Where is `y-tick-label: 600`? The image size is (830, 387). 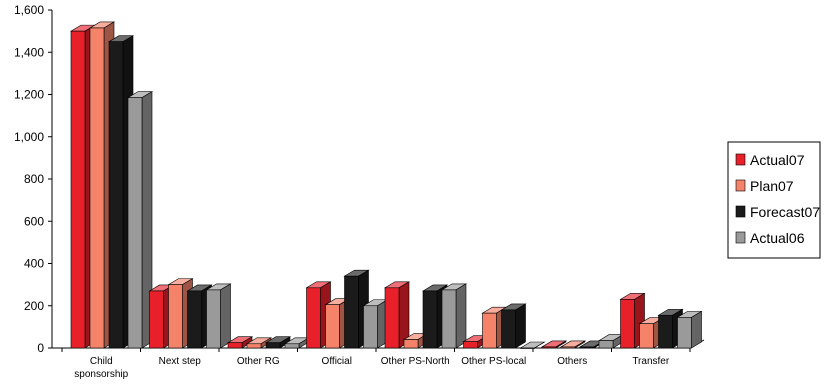
y-tick-label: 600 is located at coordinates (34, 221).